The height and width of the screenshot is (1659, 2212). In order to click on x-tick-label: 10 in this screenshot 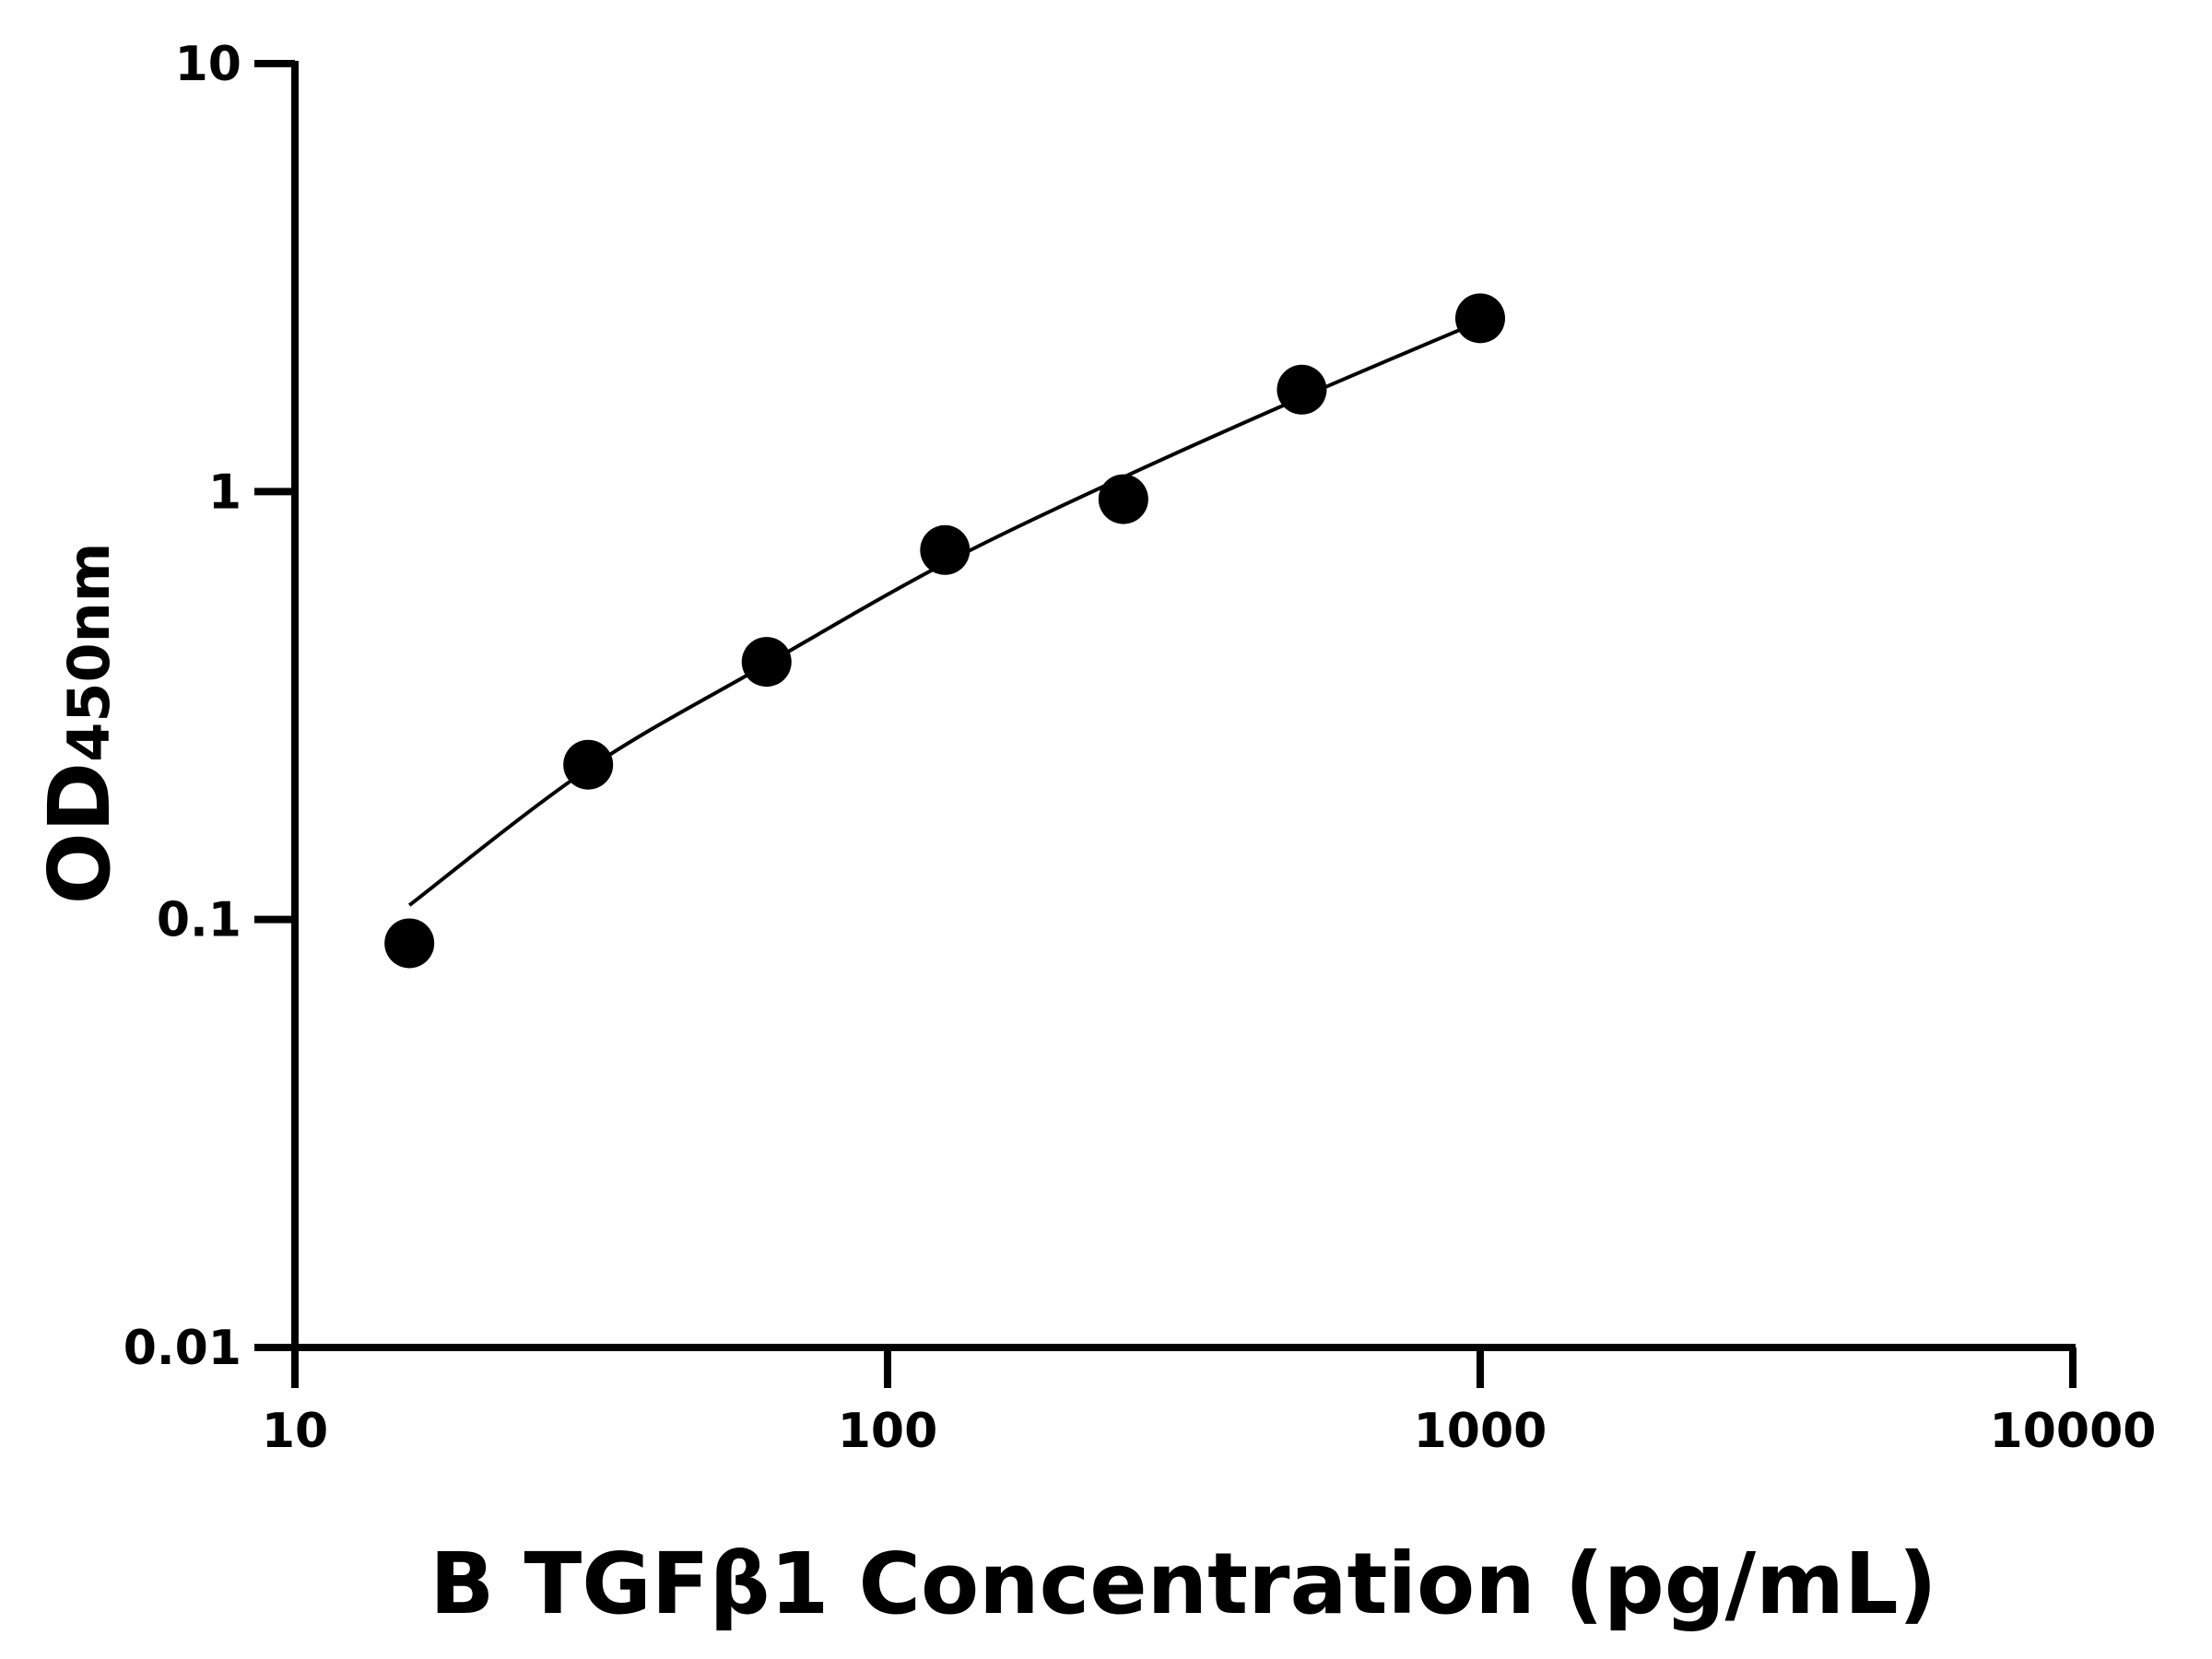, I will do `click(295, 1431)`.